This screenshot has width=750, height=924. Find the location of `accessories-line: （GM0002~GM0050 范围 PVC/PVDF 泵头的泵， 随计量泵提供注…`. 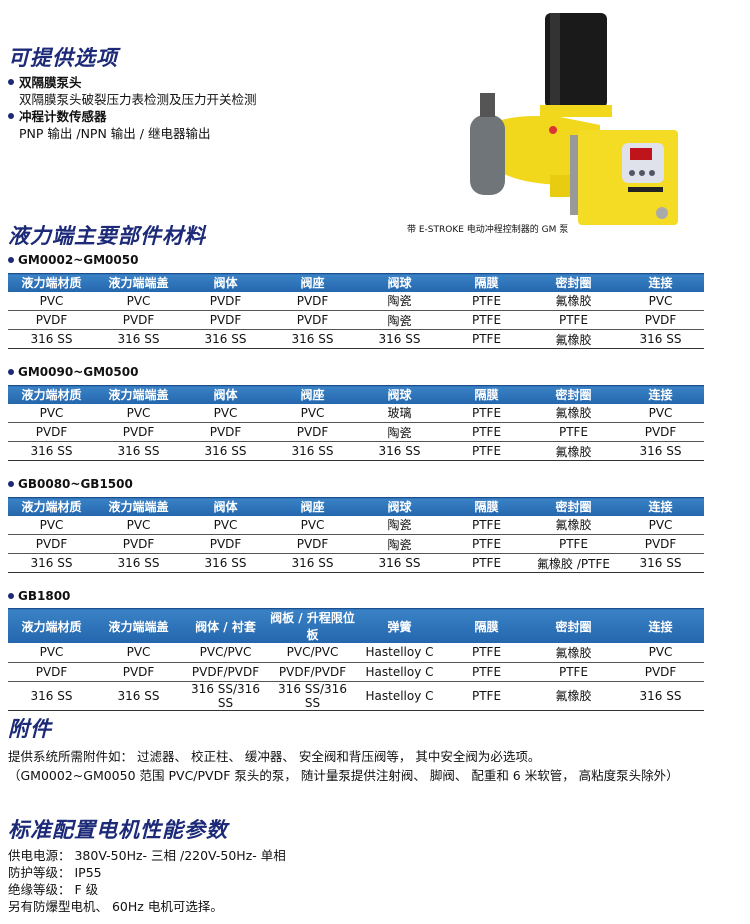

accessories-line: （GM0002~GM0050 范围 PVC/PVDF 泵头的泵， 随计量泵提供注… is located at coordinates (343, 775).